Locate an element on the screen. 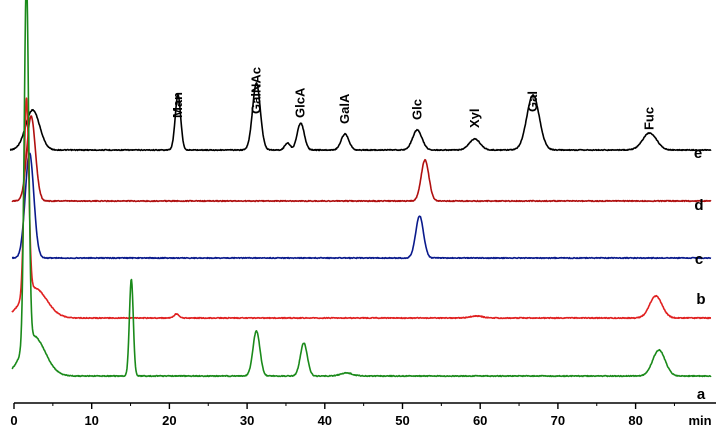 This screenshot has width=724, height=439. trace-label-a: a is located at coordinates (701, 394).